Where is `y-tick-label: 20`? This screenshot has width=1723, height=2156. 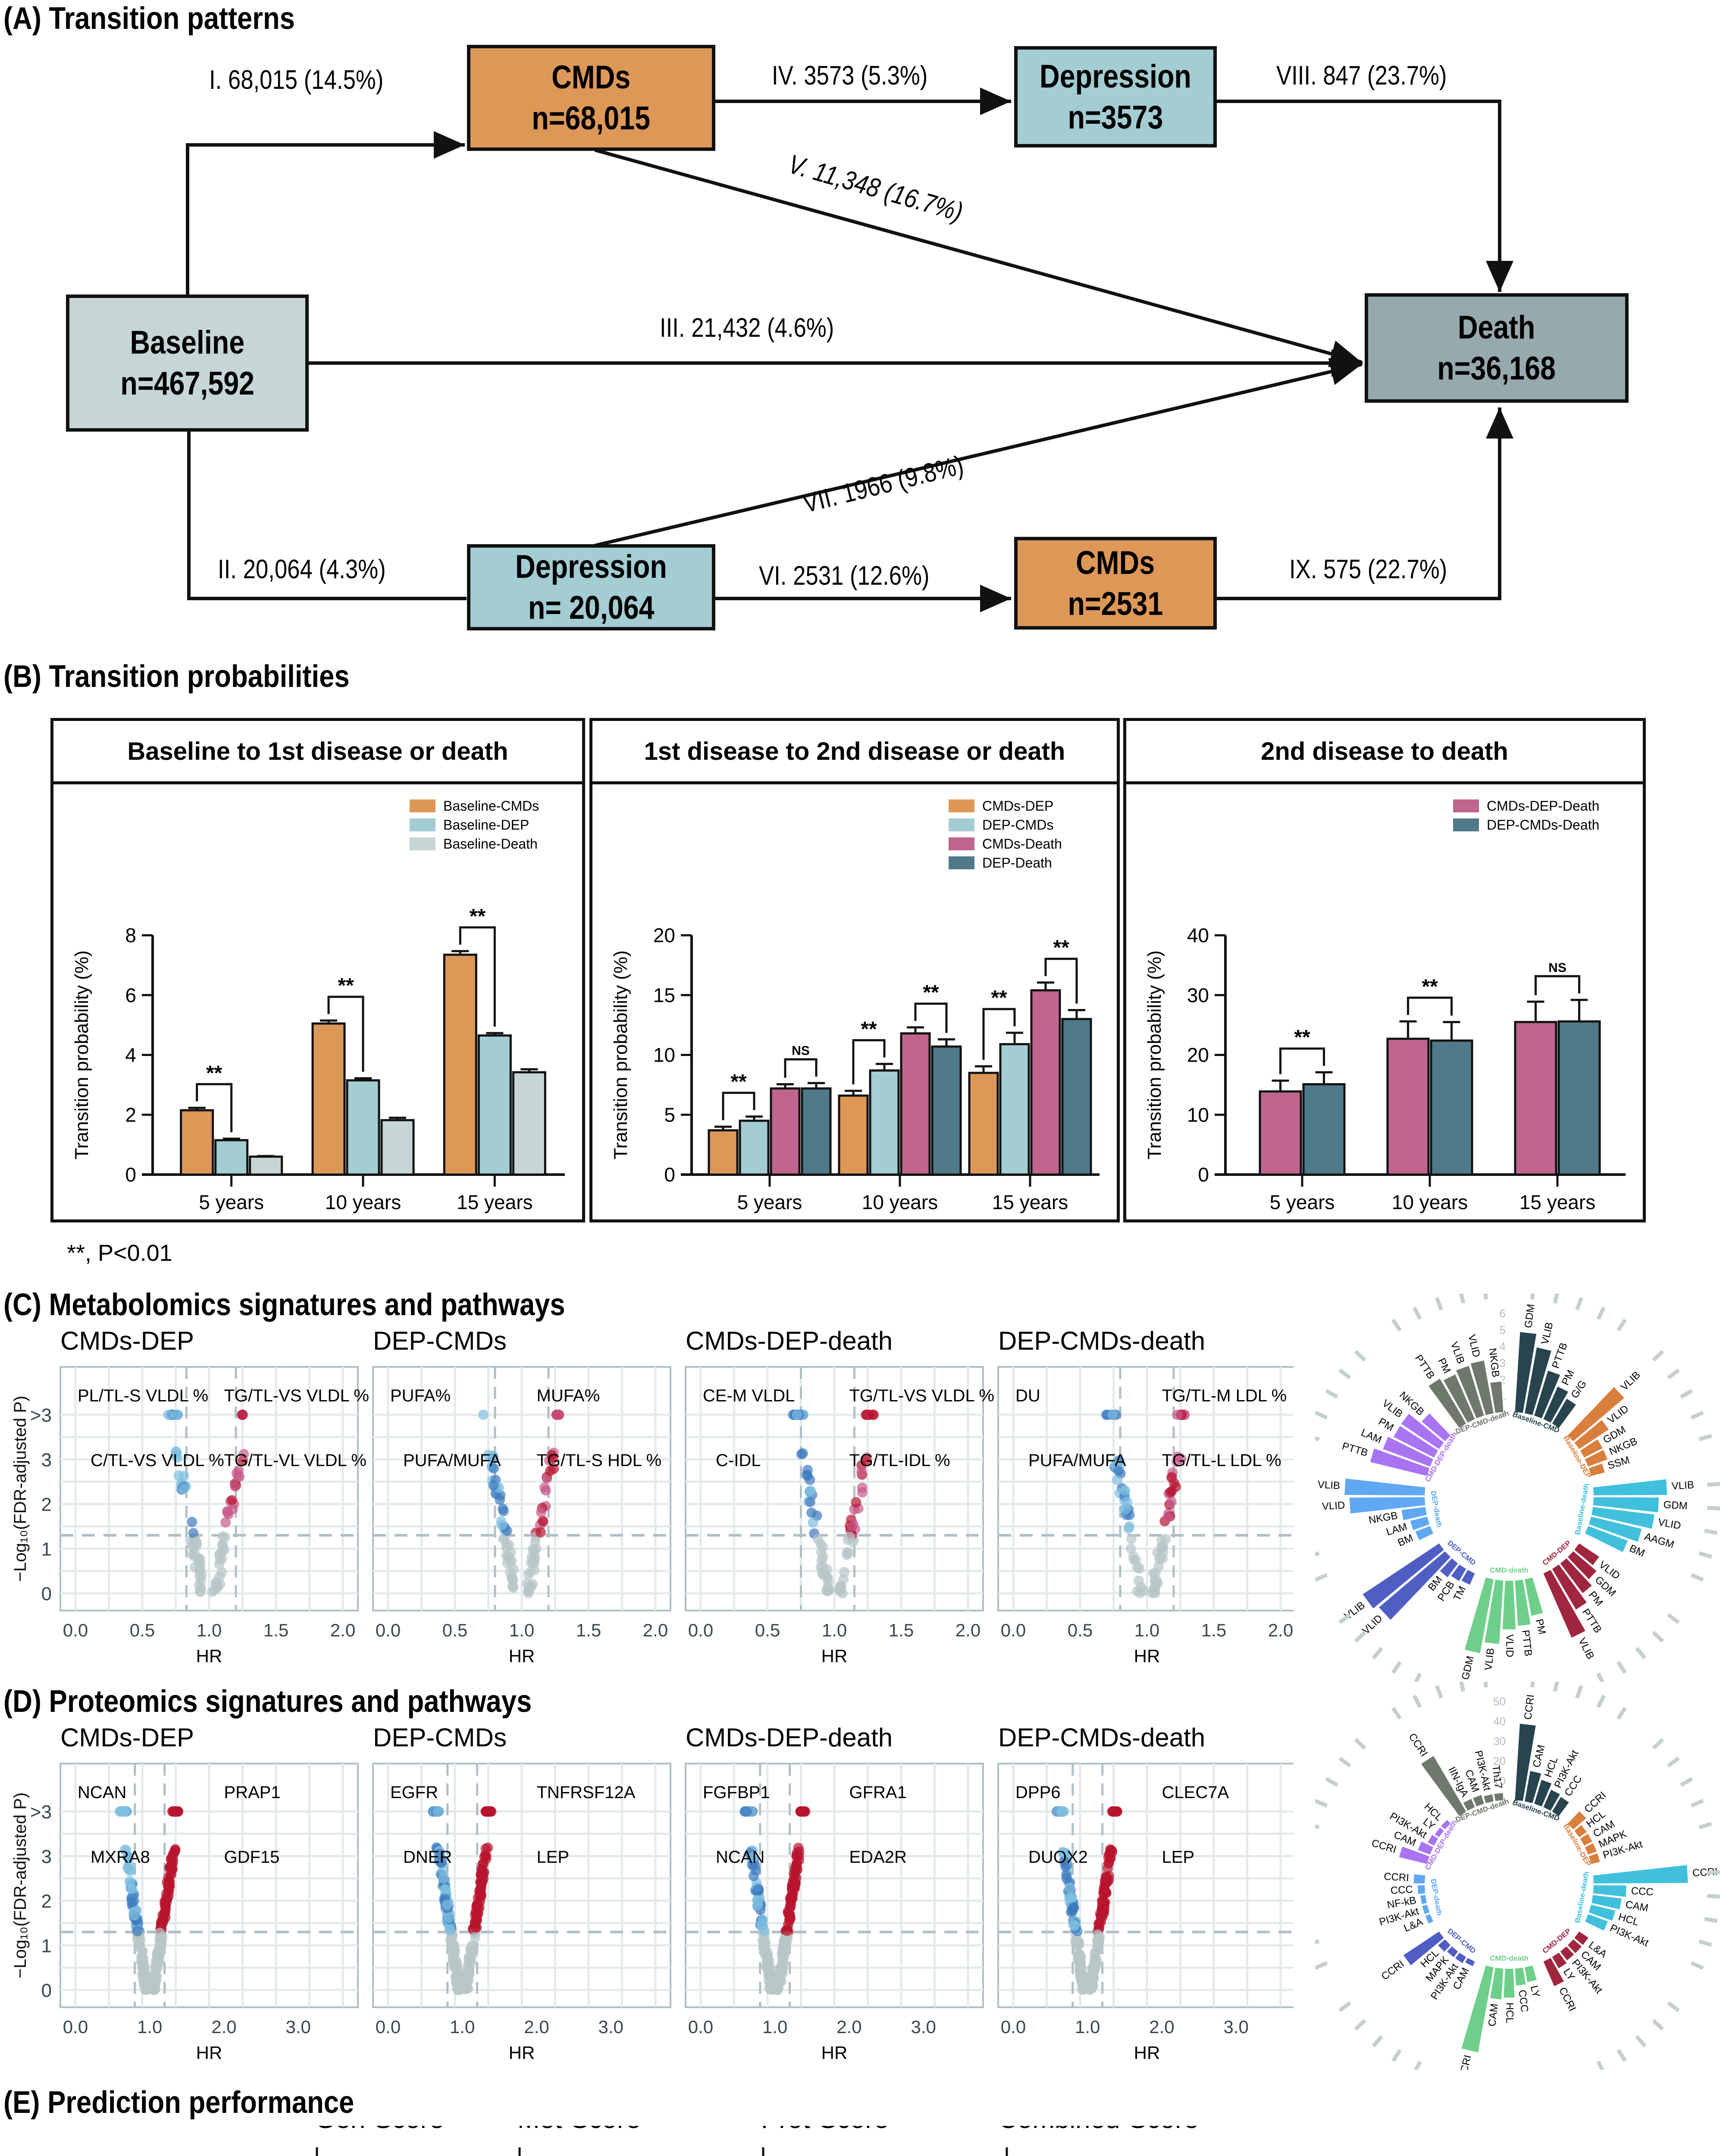 y-tick-label: 20 is located at coordinates (664, 935).